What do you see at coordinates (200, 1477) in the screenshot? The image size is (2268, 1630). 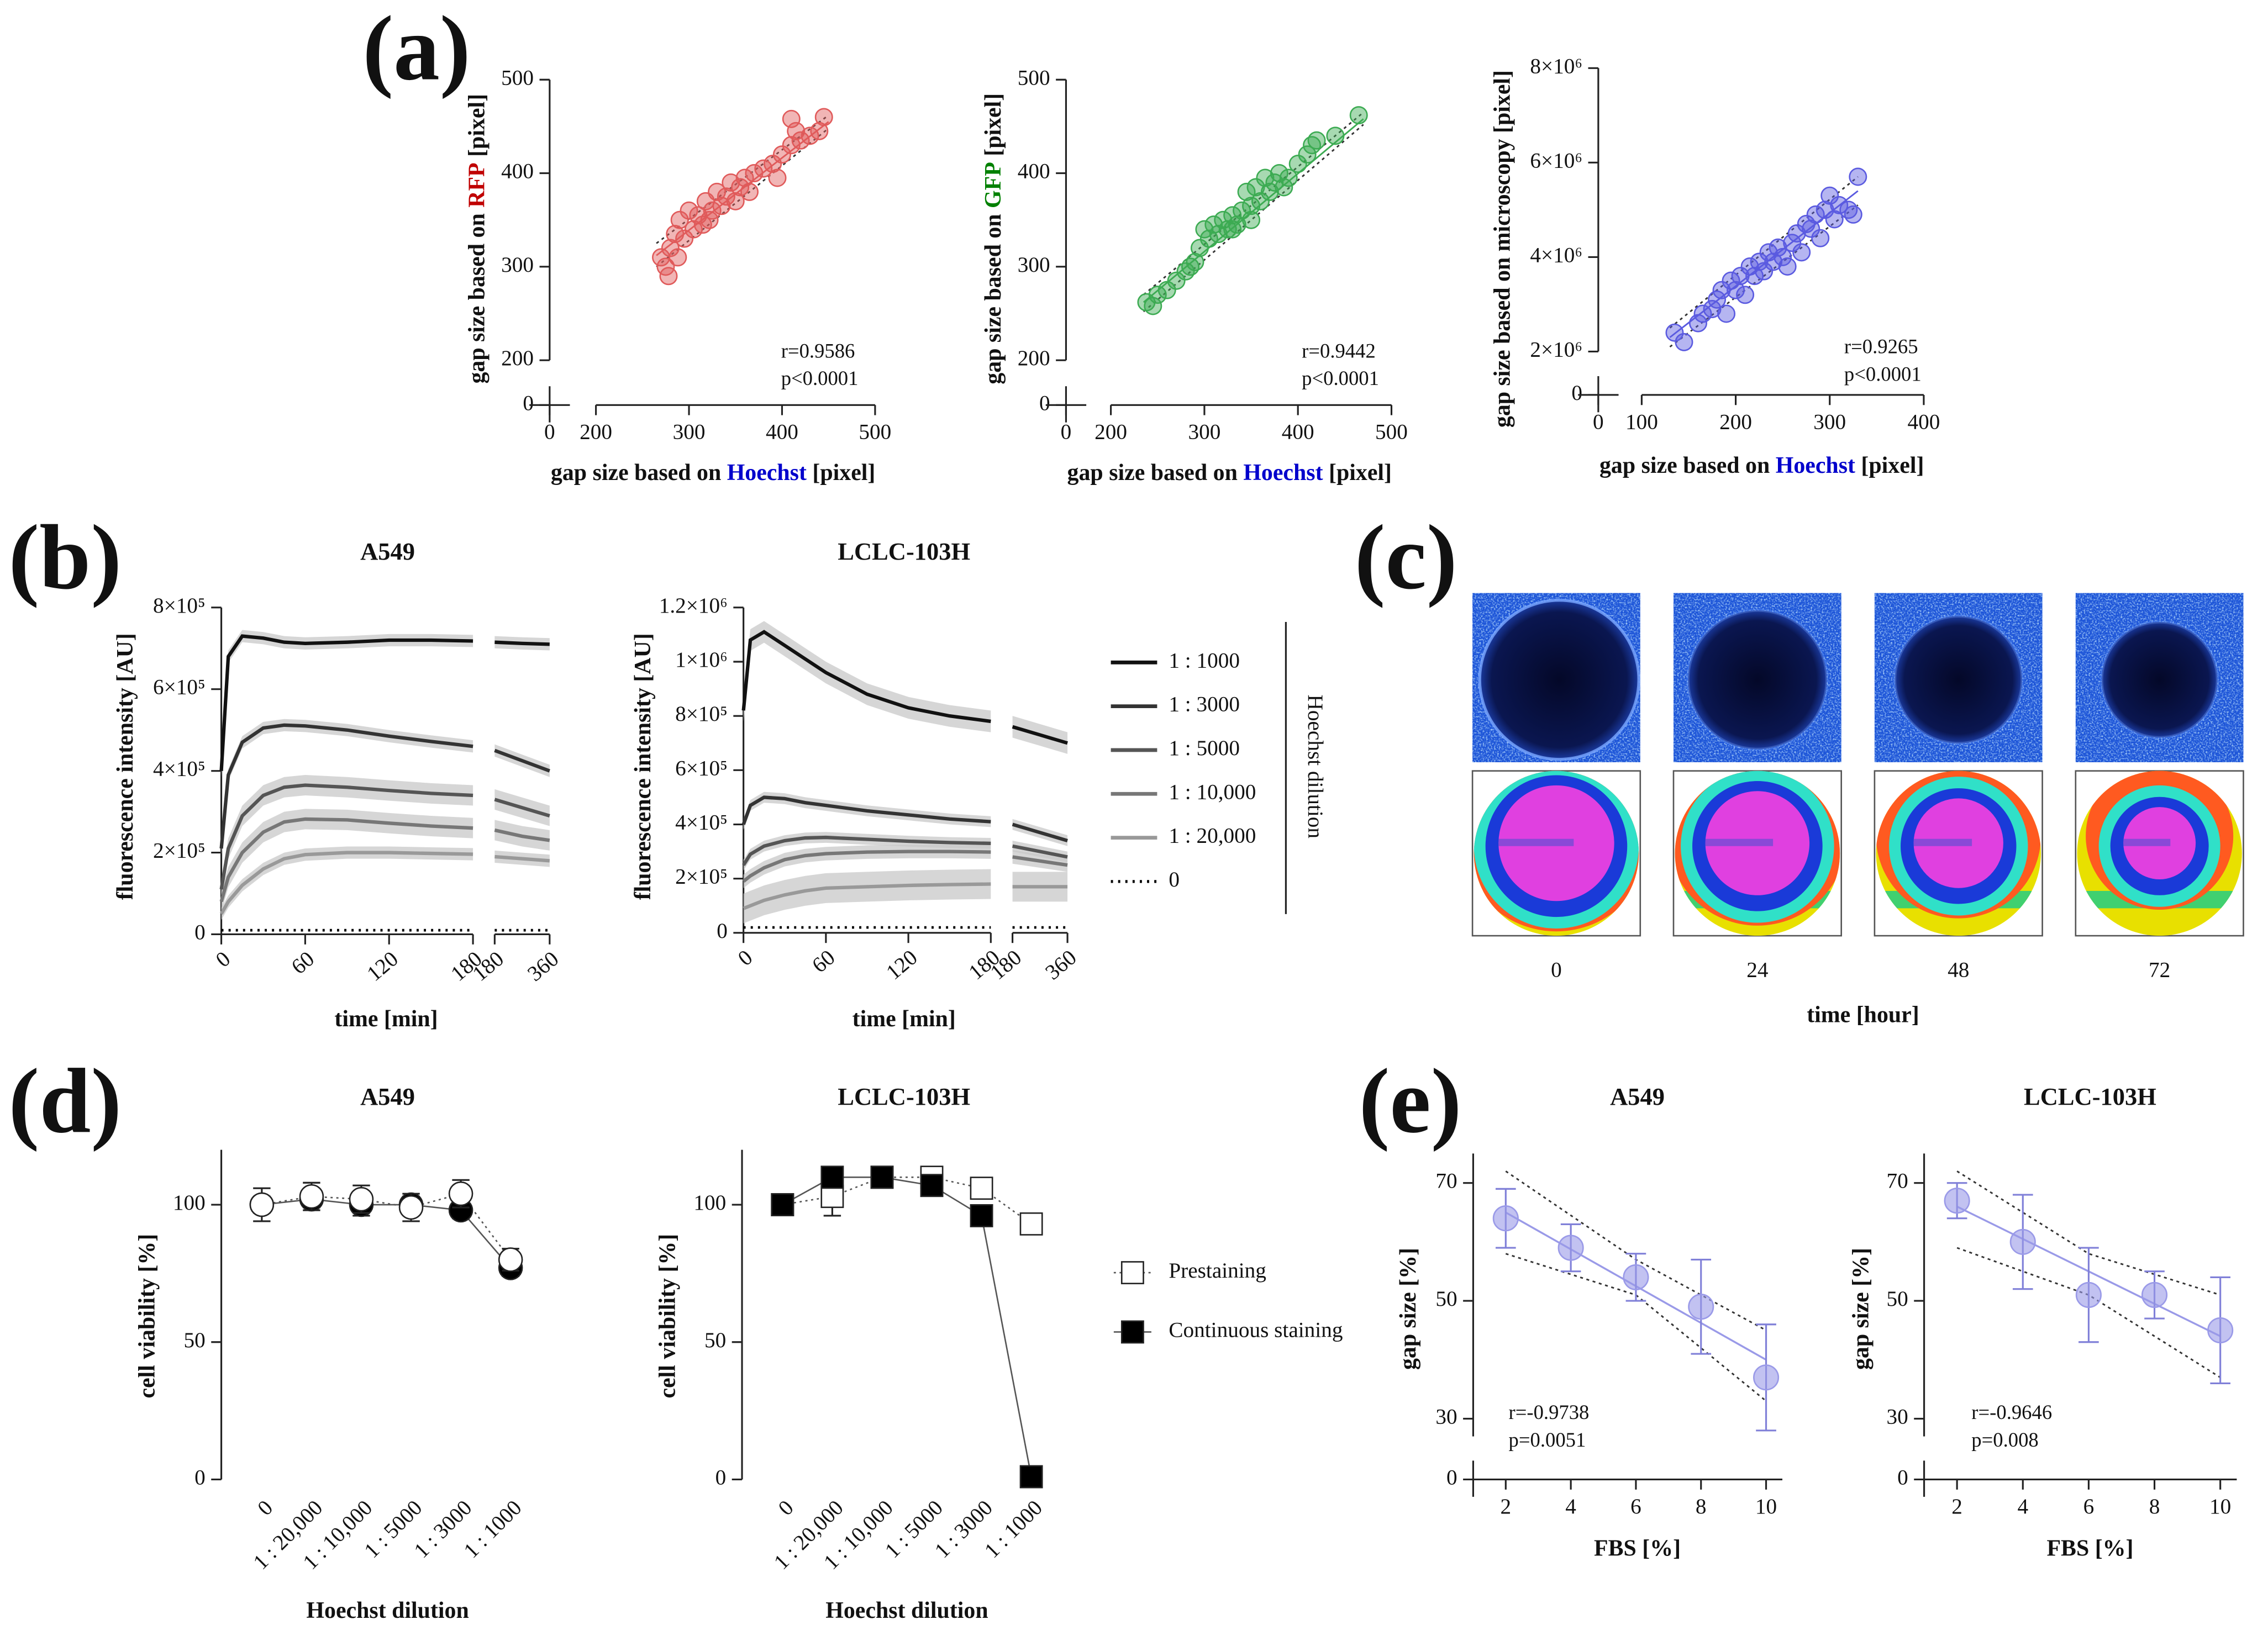 I see `y-tick-label: 0` at bounding box center [200, 1477].